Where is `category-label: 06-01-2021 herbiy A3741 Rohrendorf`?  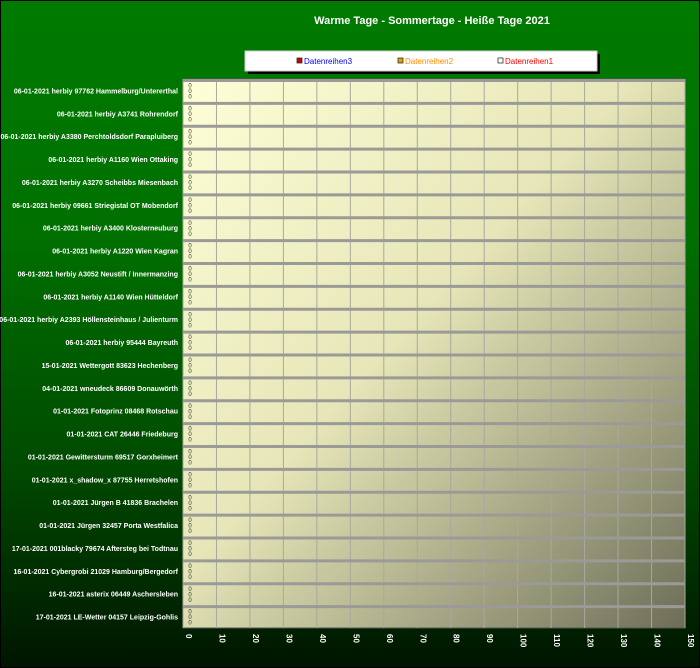 category-label: 06-01-2021 herbiy A3741 Rohrendorf is located at coordinates (118, 114).